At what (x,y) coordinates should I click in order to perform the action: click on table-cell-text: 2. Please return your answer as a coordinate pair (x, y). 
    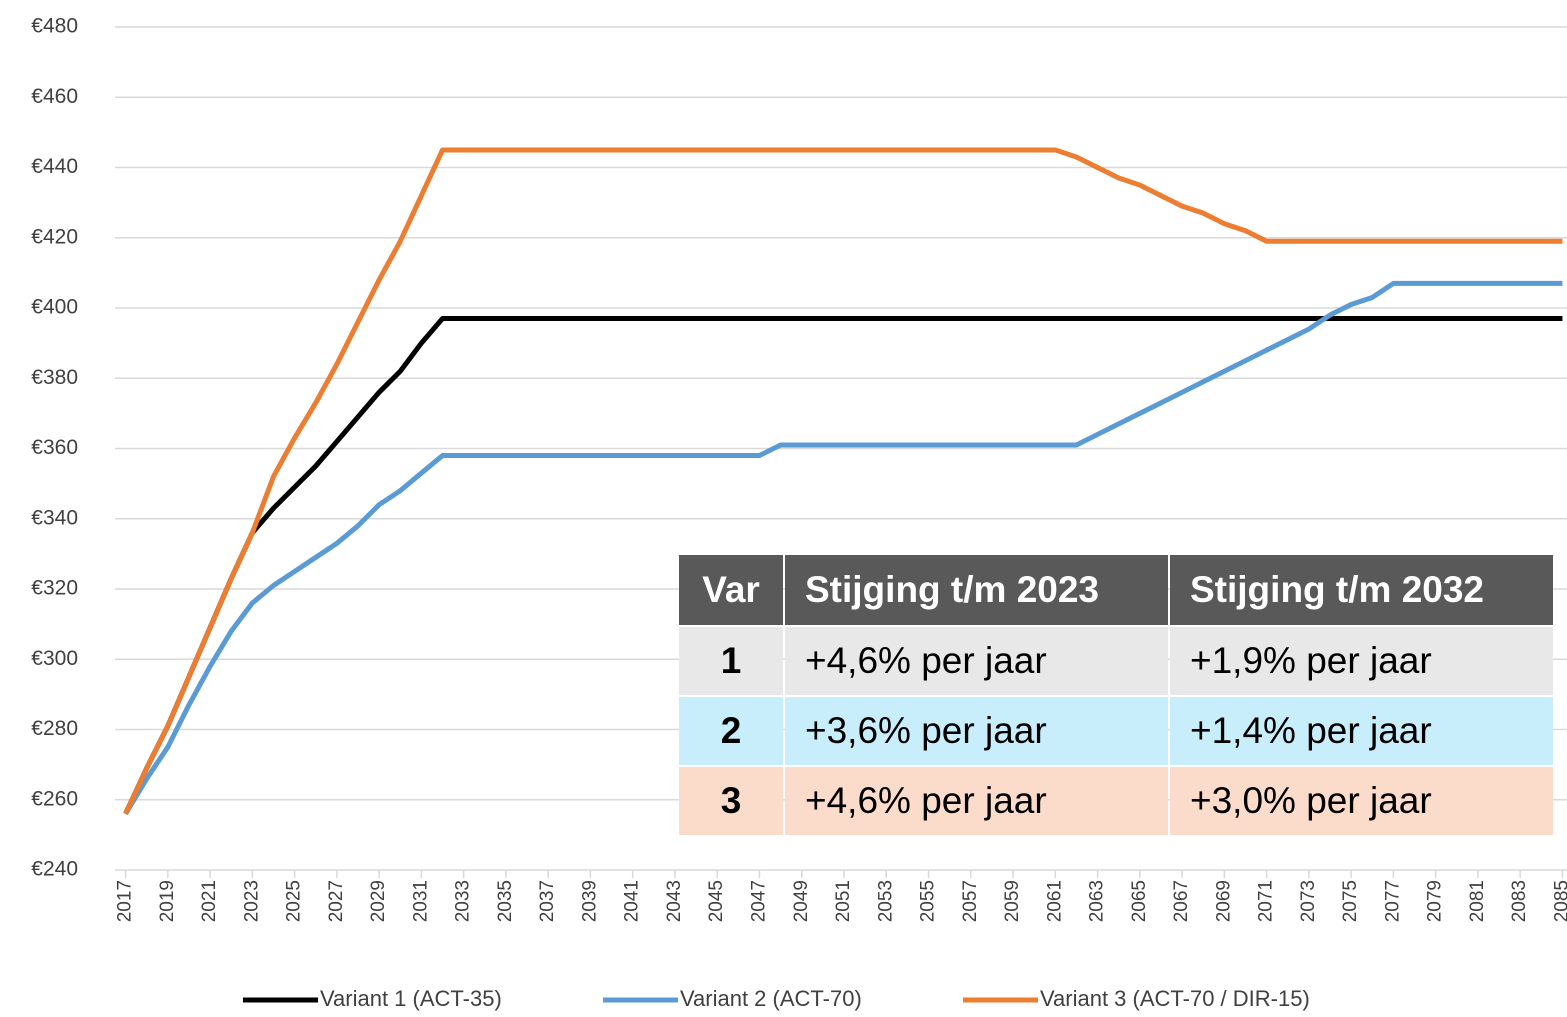
    Looking at the image, I should click on (731, 730).